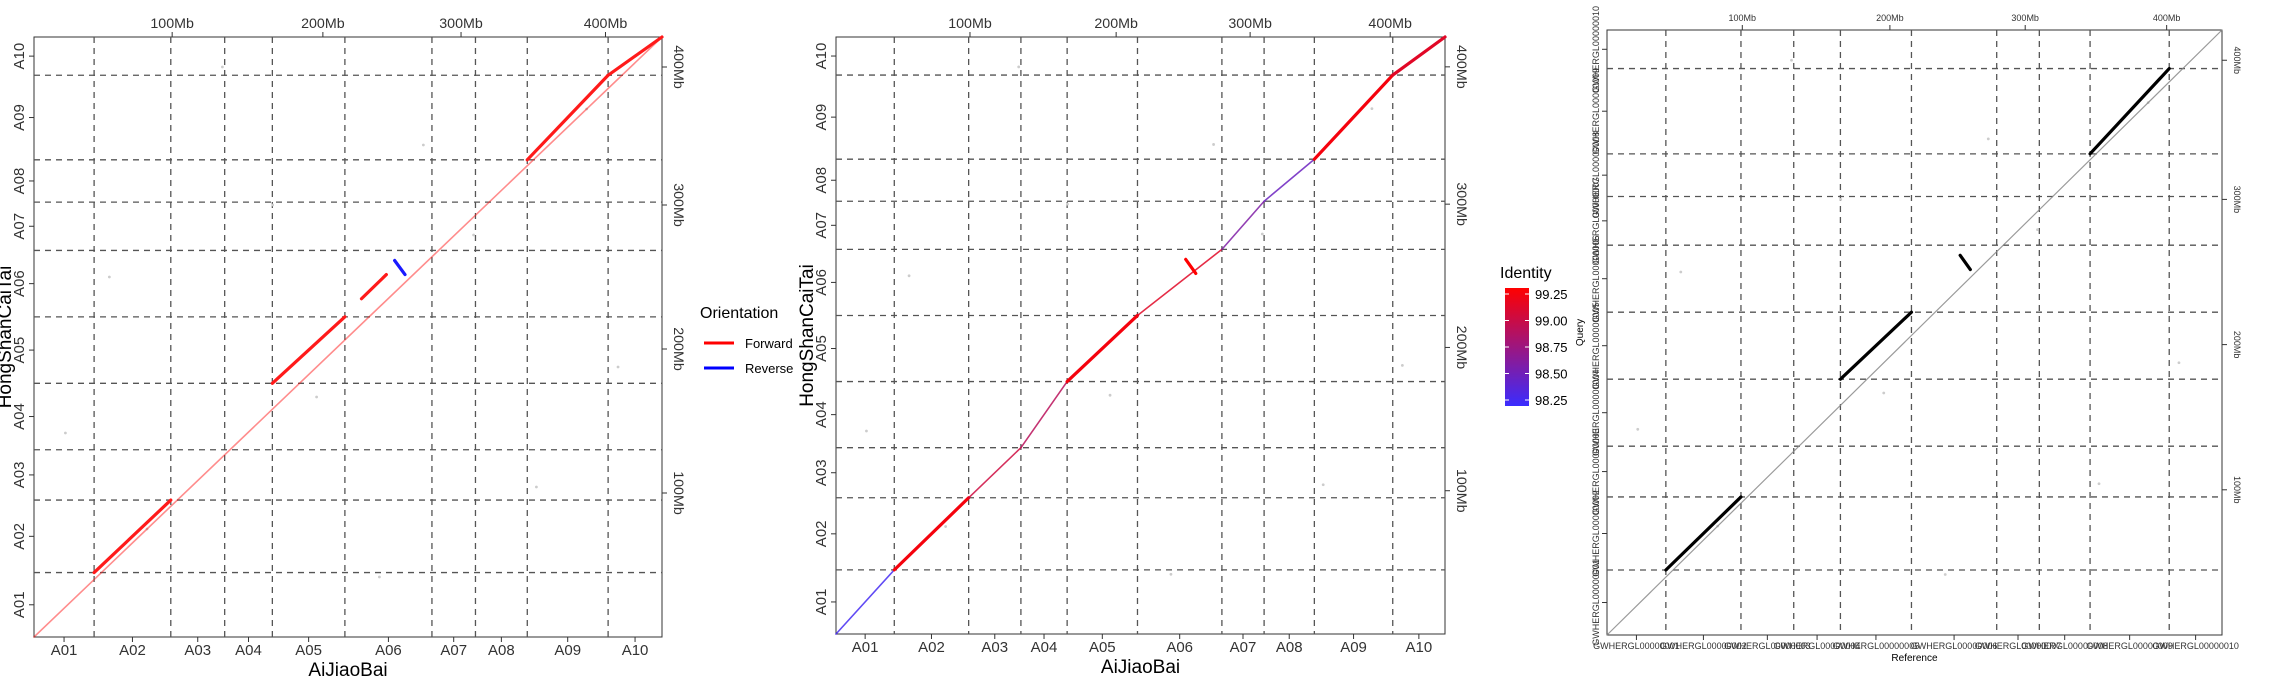 Image resolution: width=2288 pixels, height=692 pixels. I want to click on left-tick-label: GWHERGL00000009, so click(1596, 111).